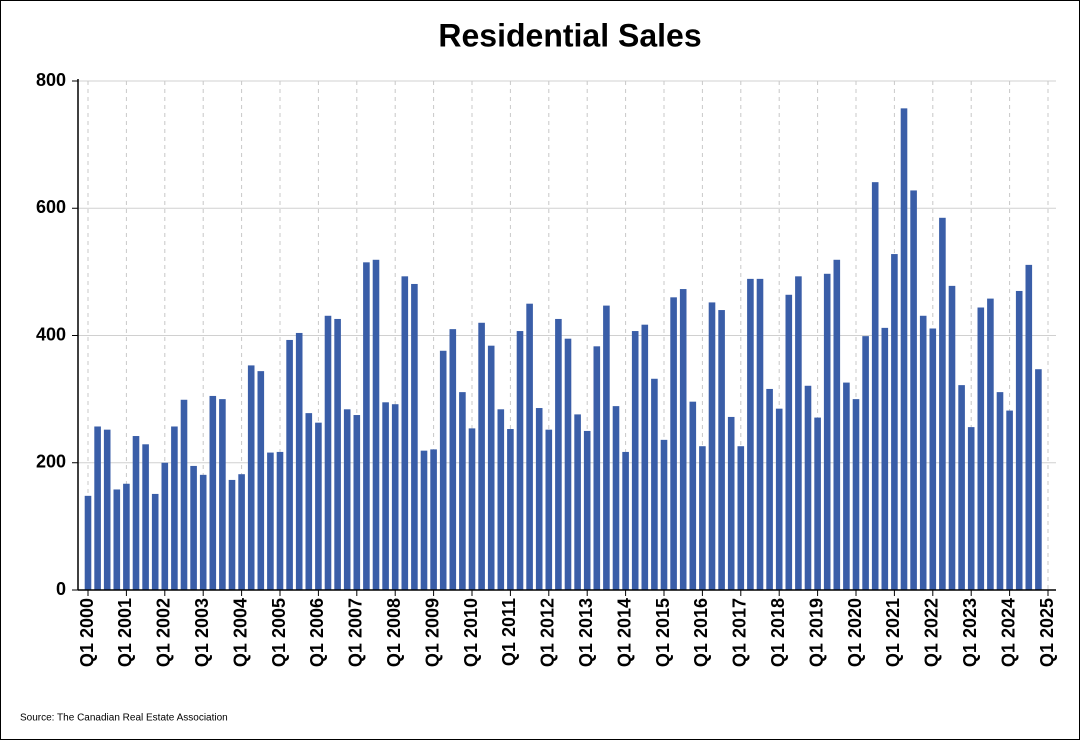 This screenshot has width=1080, height=740. I want to click on x-tick-label: Q1 2004, so click(240, 632).